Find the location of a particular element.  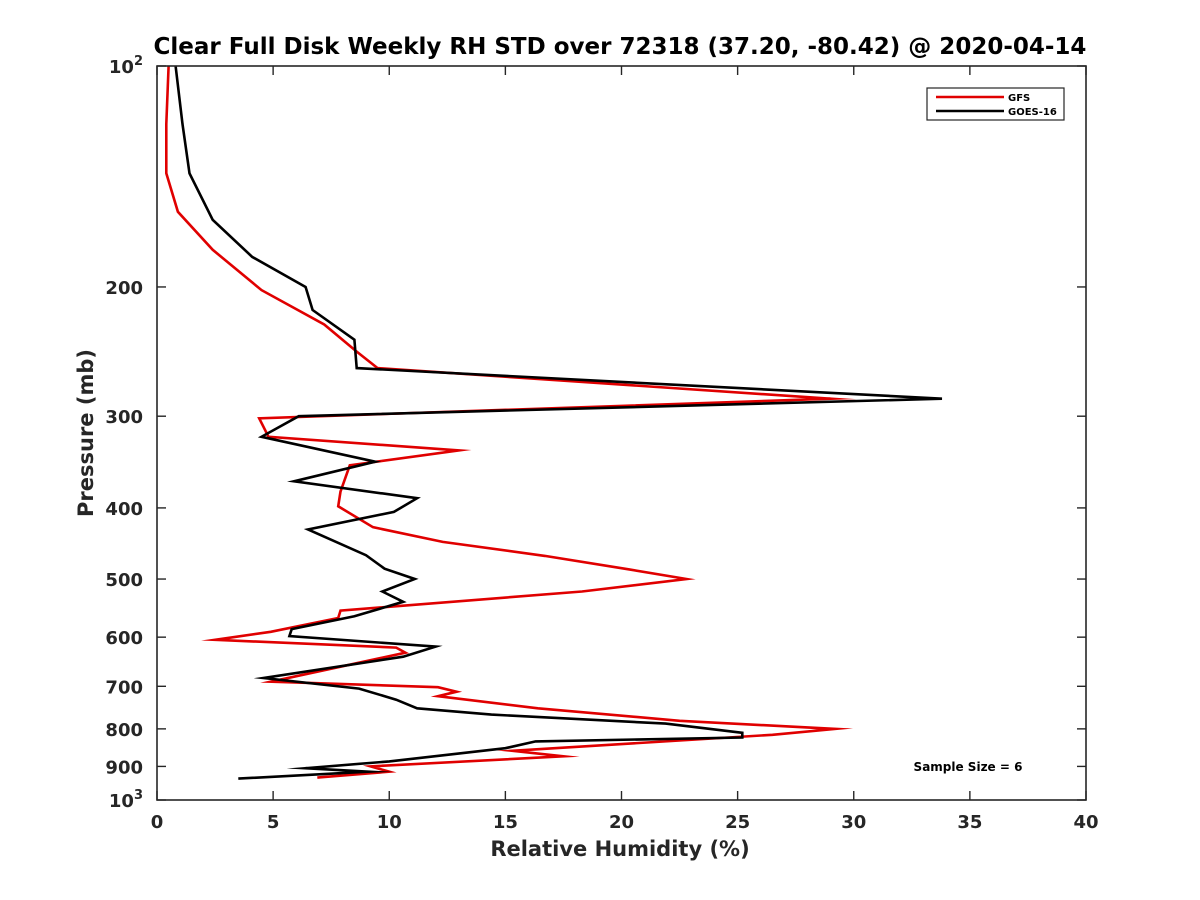

x-tick-label: 5 is located at coordinates (273, 822).